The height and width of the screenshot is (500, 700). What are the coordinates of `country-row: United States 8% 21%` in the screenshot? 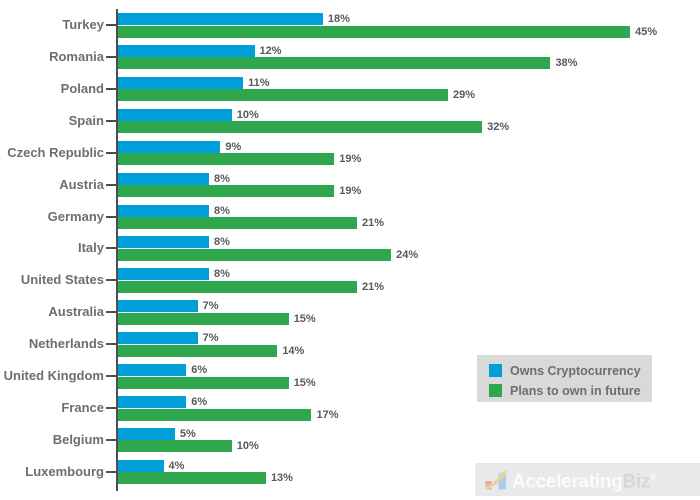 It's located at (350, 283).